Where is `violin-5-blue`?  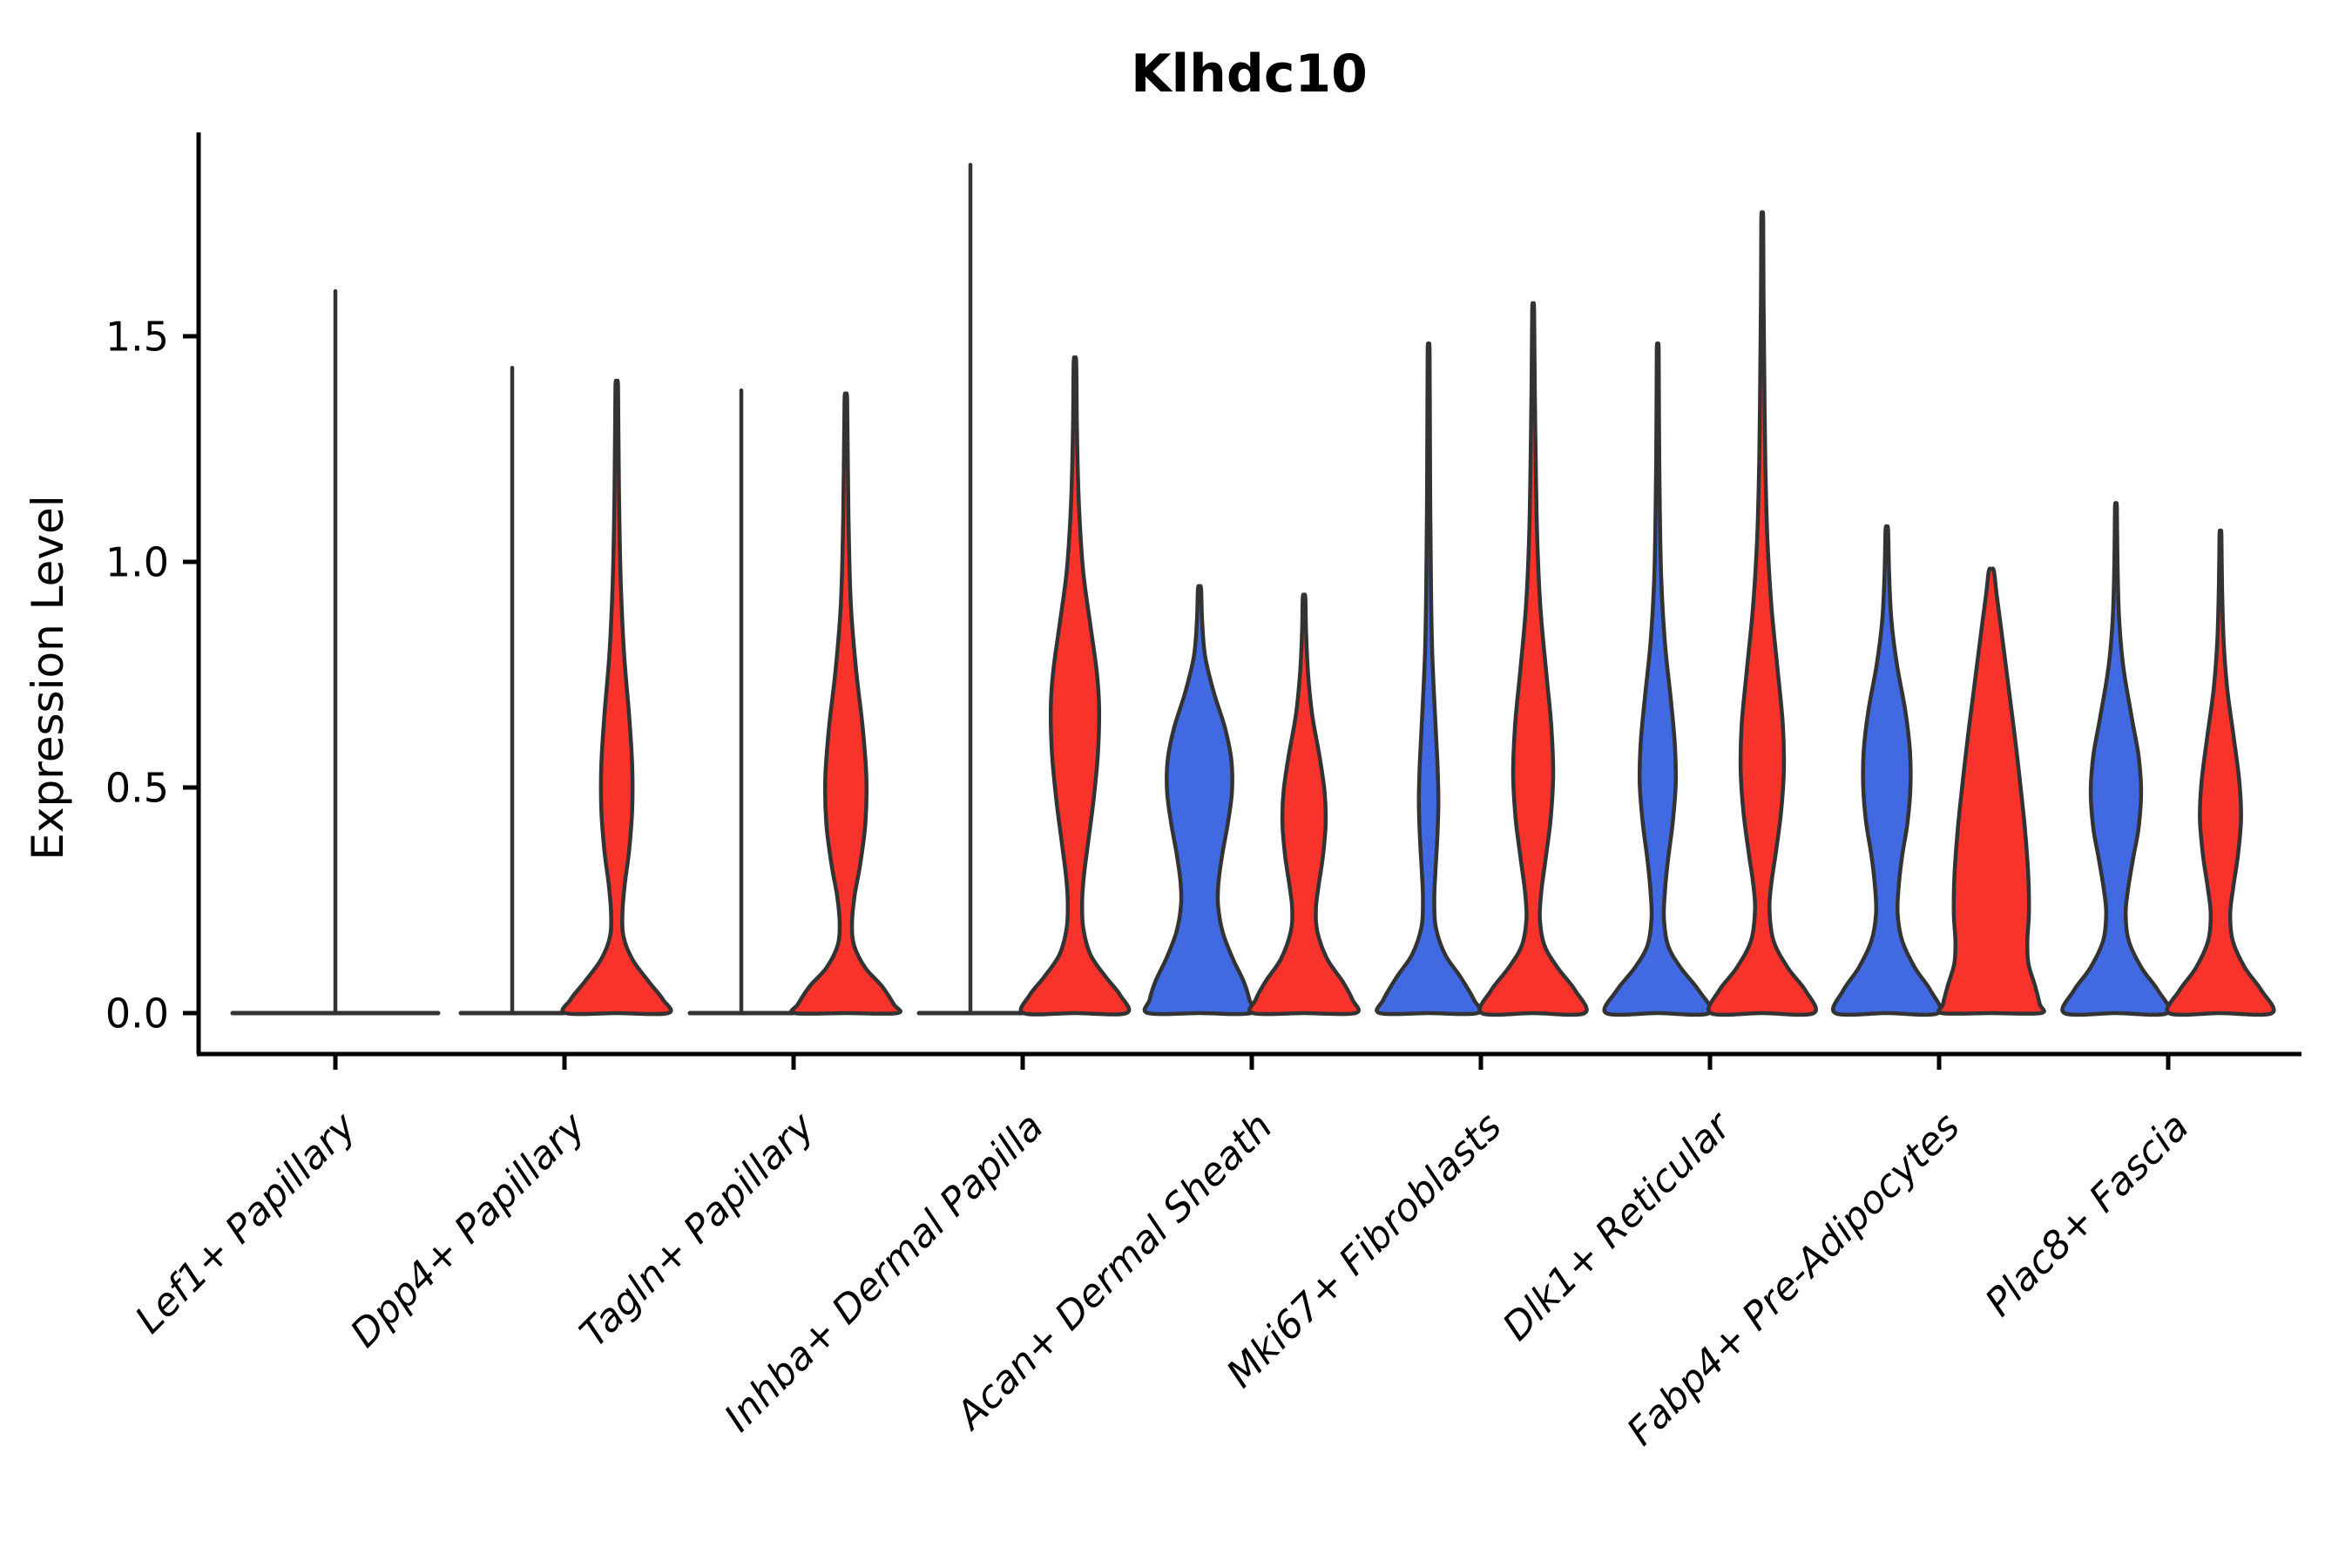 violin-5-blue is located at coordinates (1429, 679).